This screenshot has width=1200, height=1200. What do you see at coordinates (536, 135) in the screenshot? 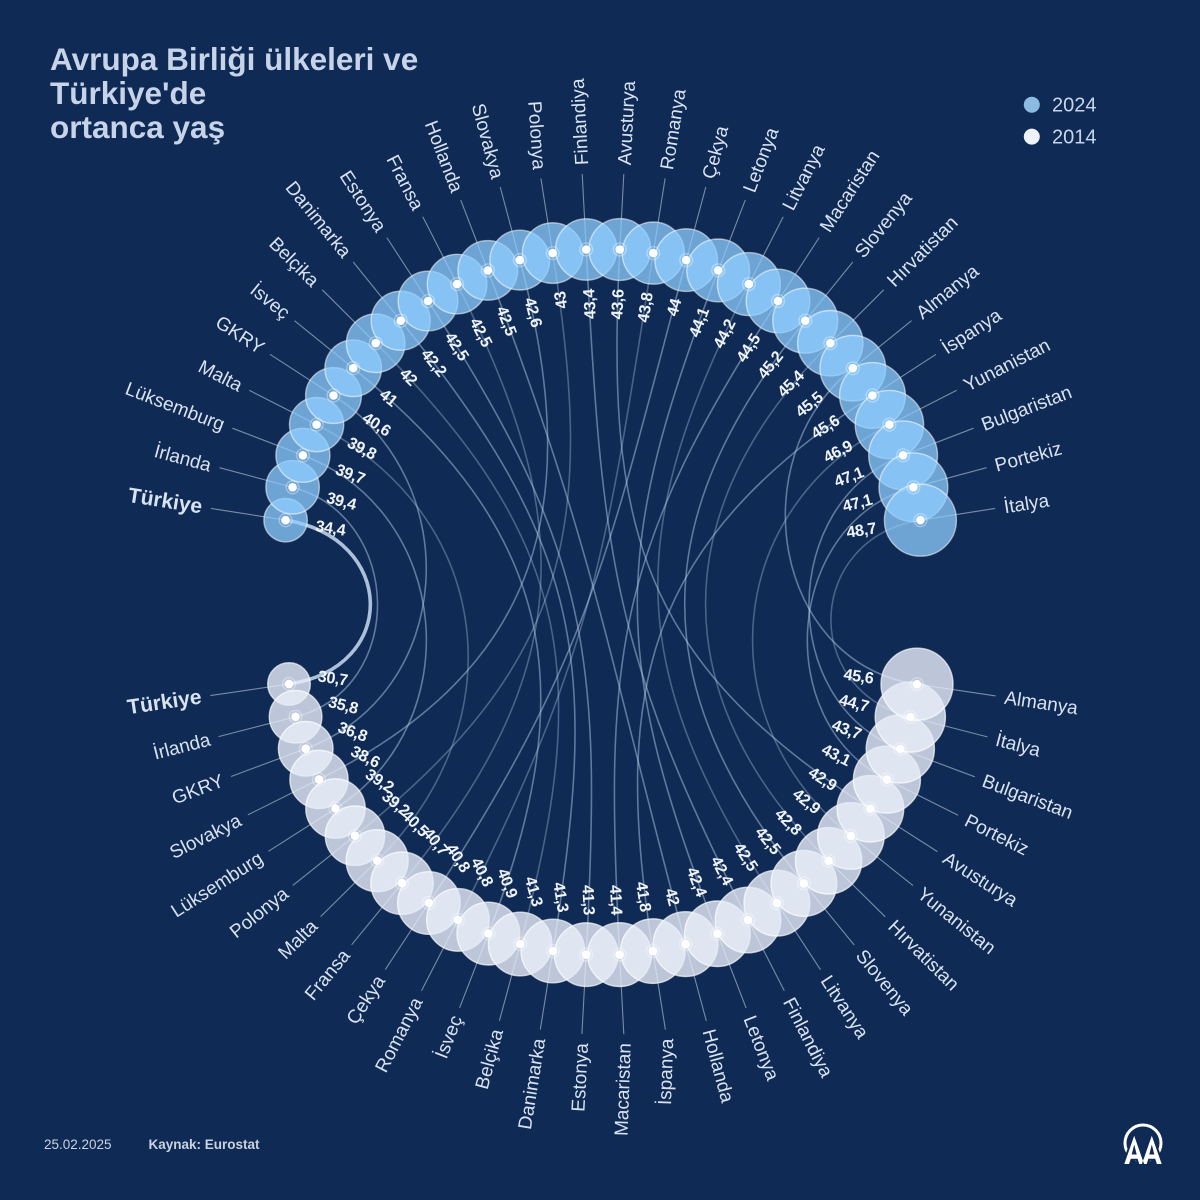
I see `svg-text: Polonya` at bounding box center [536, 135].